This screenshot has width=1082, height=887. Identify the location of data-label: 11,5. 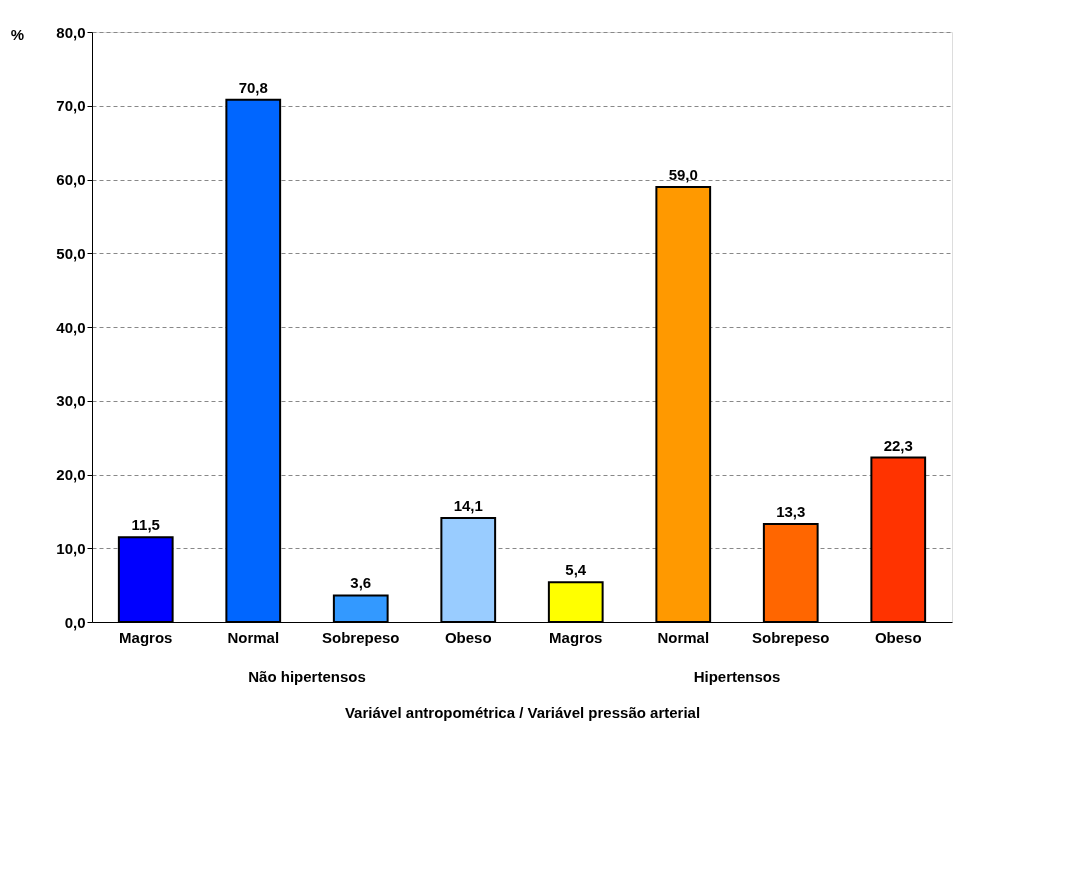
(145, 525).